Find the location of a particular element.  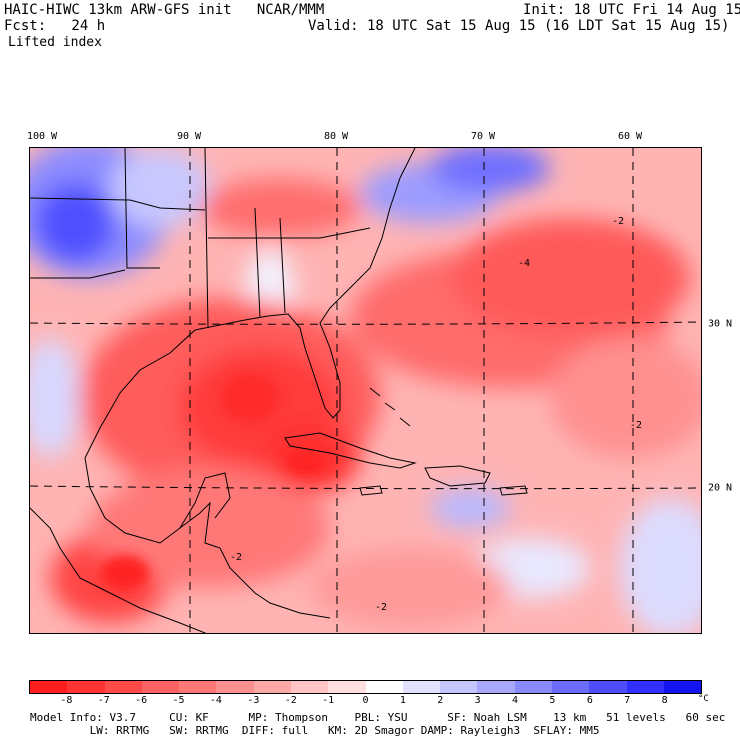

colorbar-tick-label: 1 is located at coordinates (402, 700).